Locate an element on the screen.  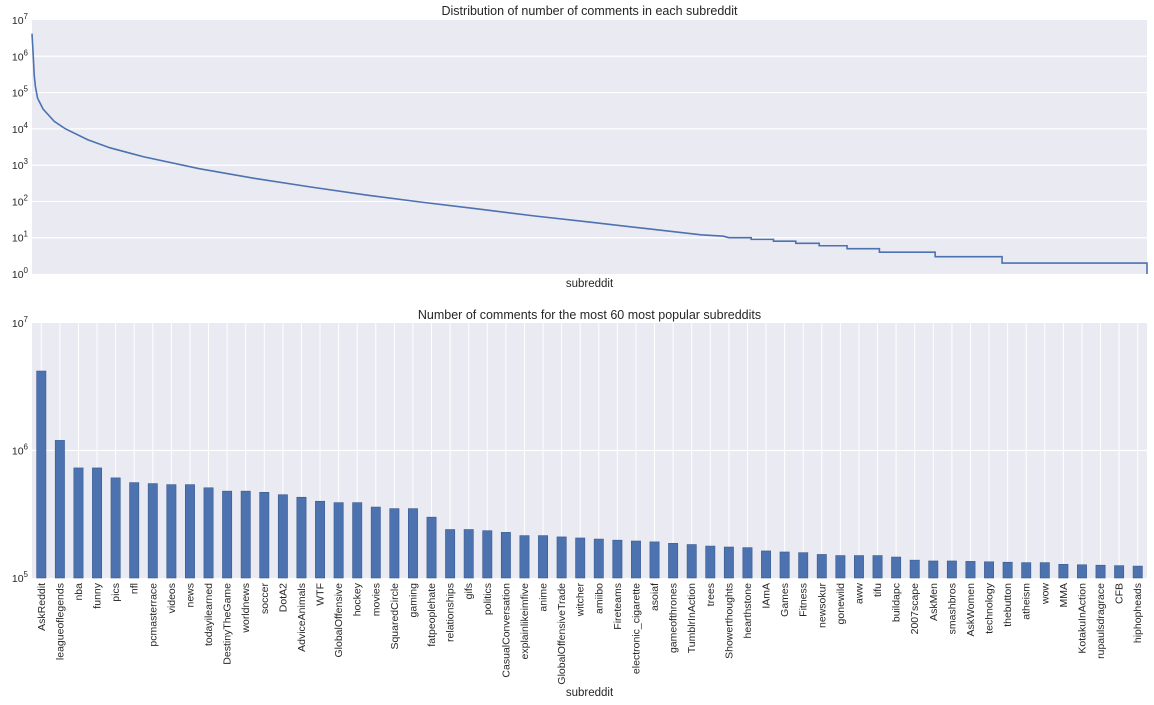
bar-2007scape is located at coordinates (914, 569).